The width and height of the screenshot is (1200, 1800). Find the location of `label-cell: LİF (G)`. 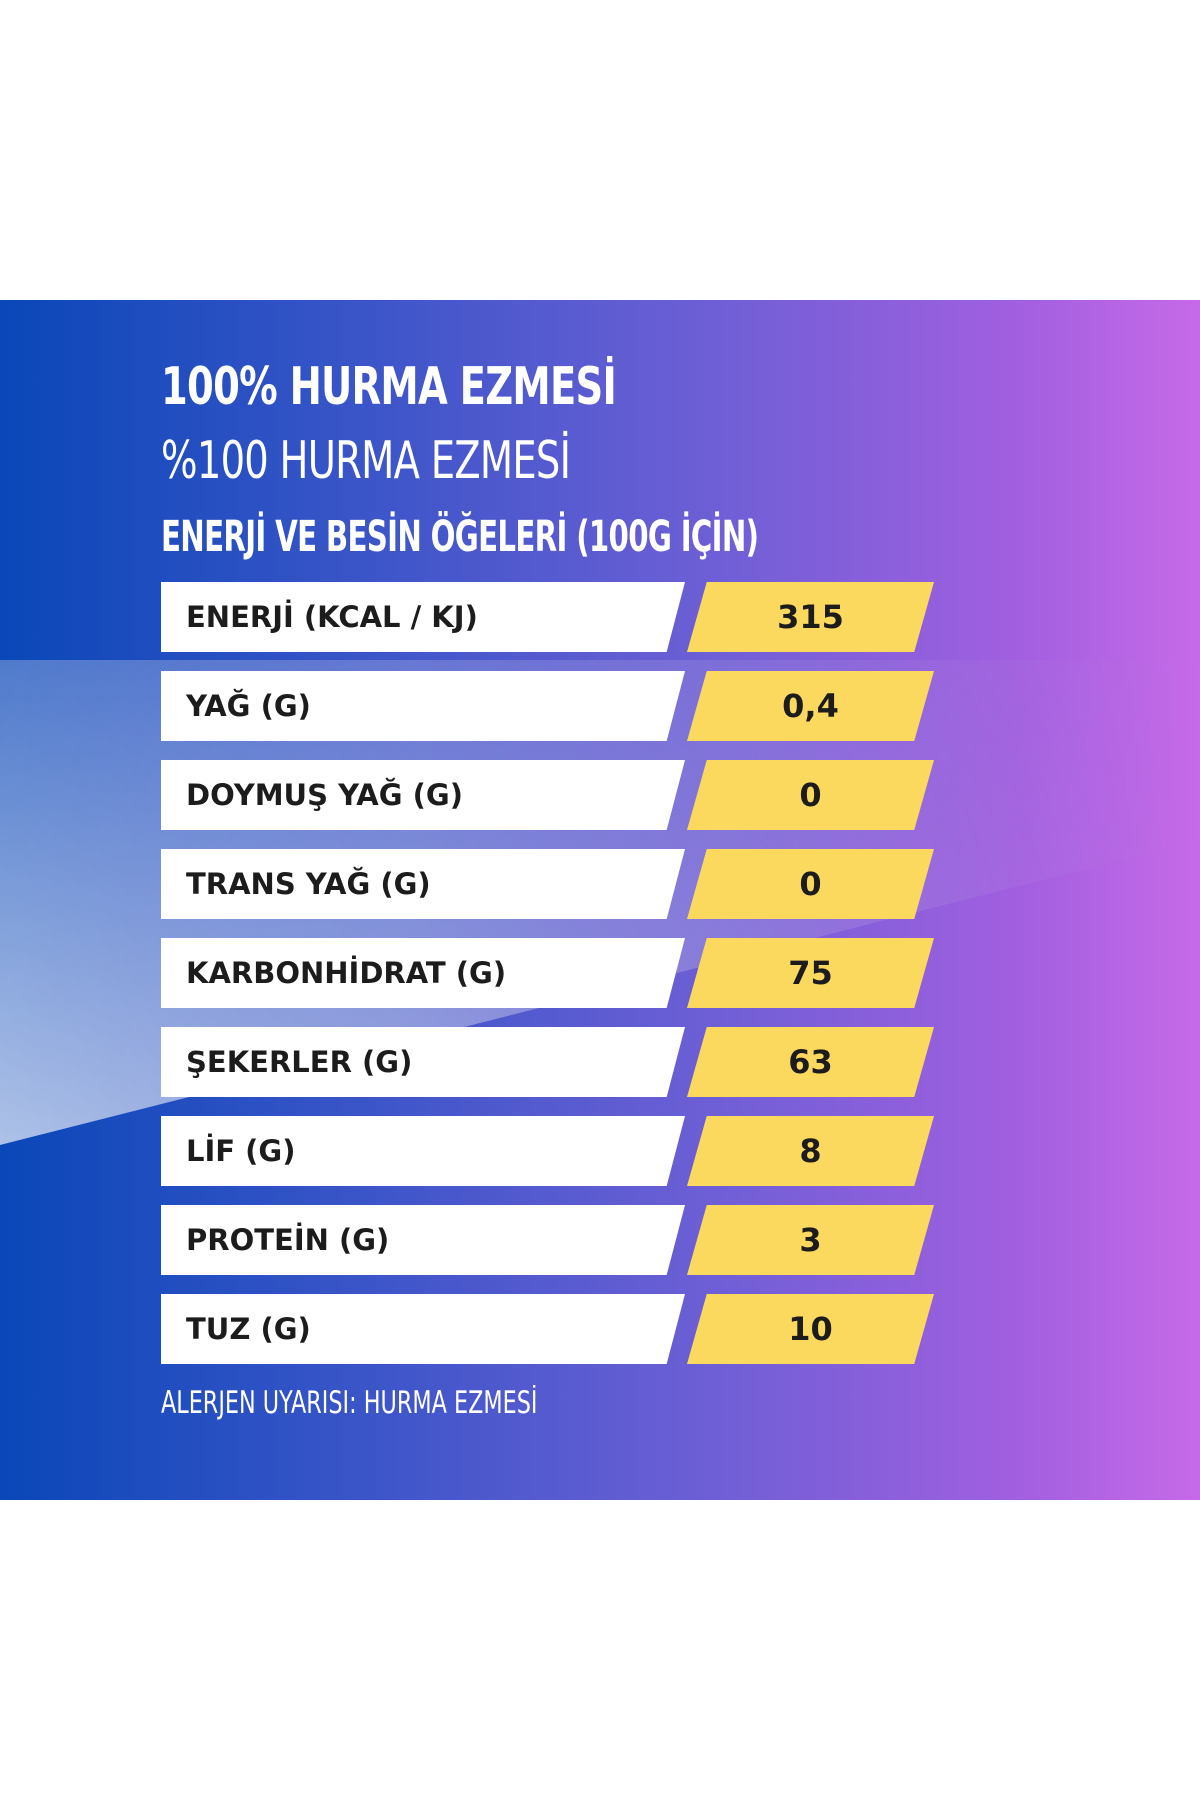

label-cell: LİF (G) is located at coordinates (423, 1151).